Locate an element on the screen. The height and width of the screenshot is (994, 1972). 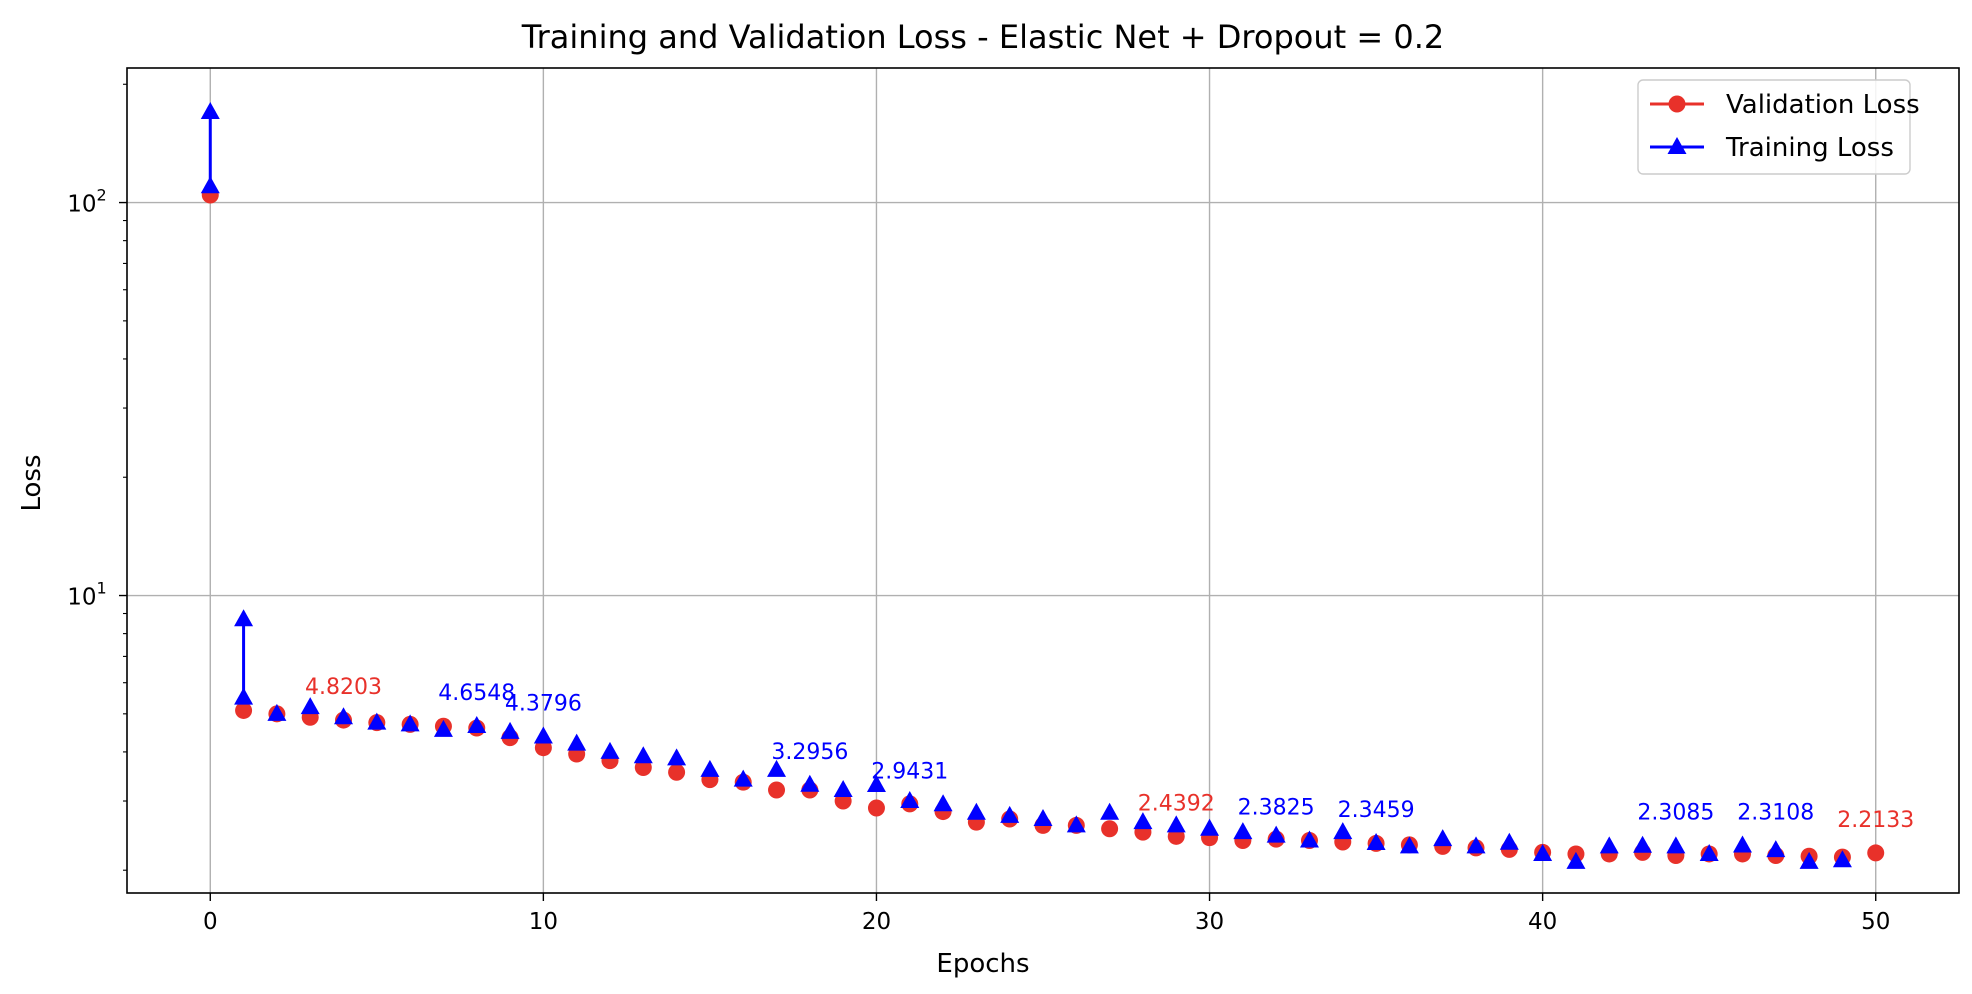
legend: Validation Loss Training Loss is located at coordinates (1778, 127).